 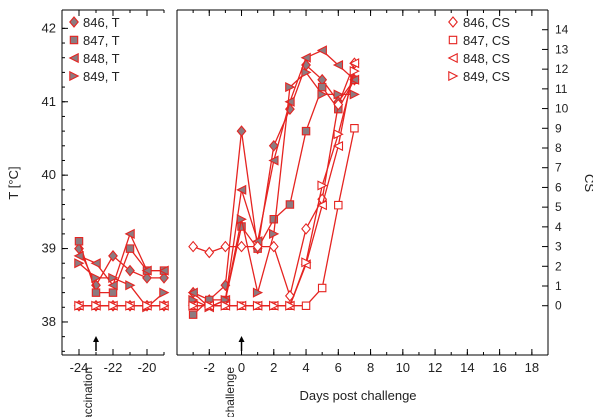 I want to click on x-tick-label: -24, so click(x=79, y=367).